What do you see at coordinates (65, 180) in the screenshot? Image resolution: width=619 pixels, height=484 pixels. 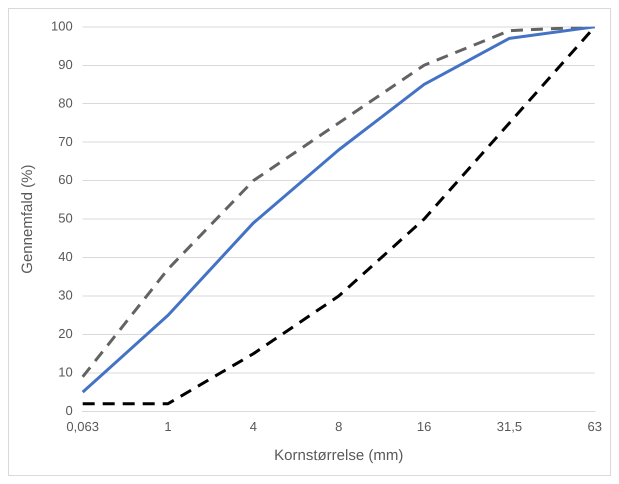 I see `y-tick-label: 60` at bounding box center [65, 180].